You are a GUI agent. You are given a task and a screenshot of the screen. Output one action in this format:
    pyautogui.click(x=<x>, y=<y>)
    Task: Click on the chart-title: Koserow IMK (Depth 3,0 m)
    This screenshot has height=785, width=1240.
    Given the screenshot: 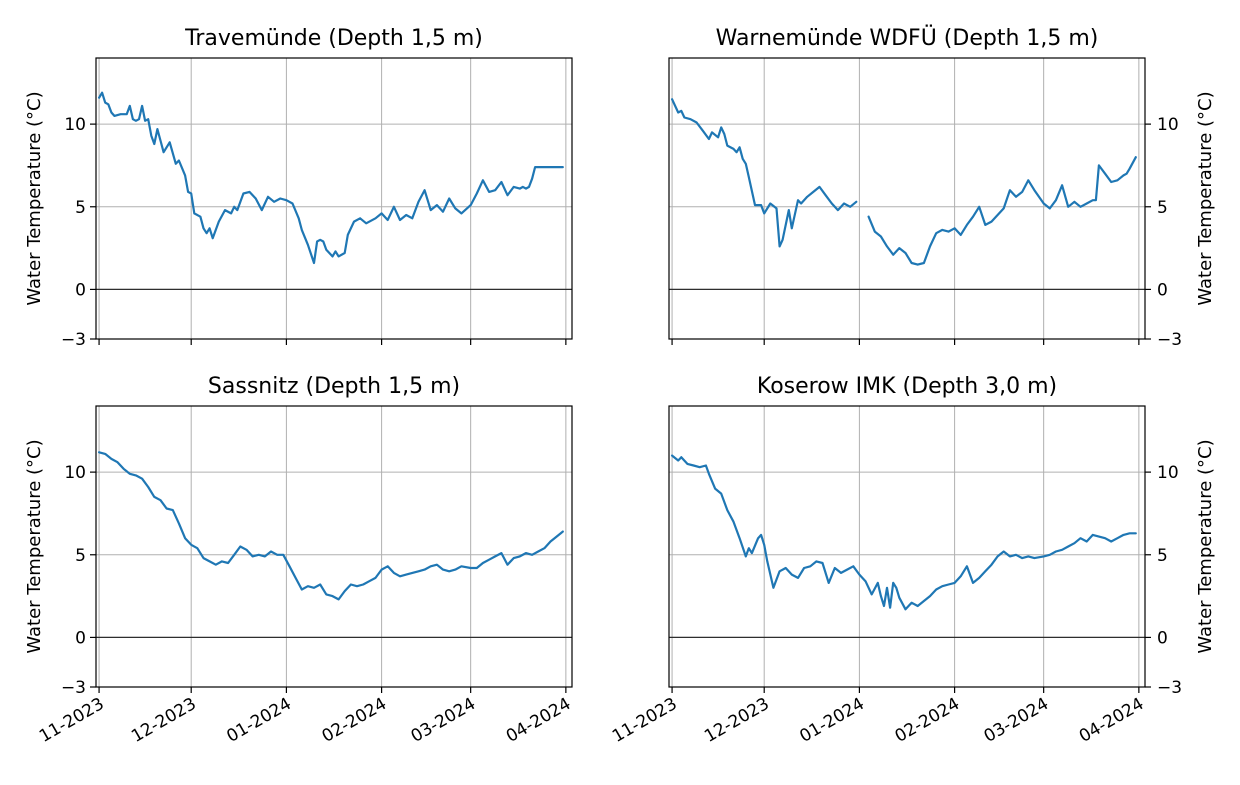 What is the action you would take?
    pyautogui.click(x=907, y=386)
    